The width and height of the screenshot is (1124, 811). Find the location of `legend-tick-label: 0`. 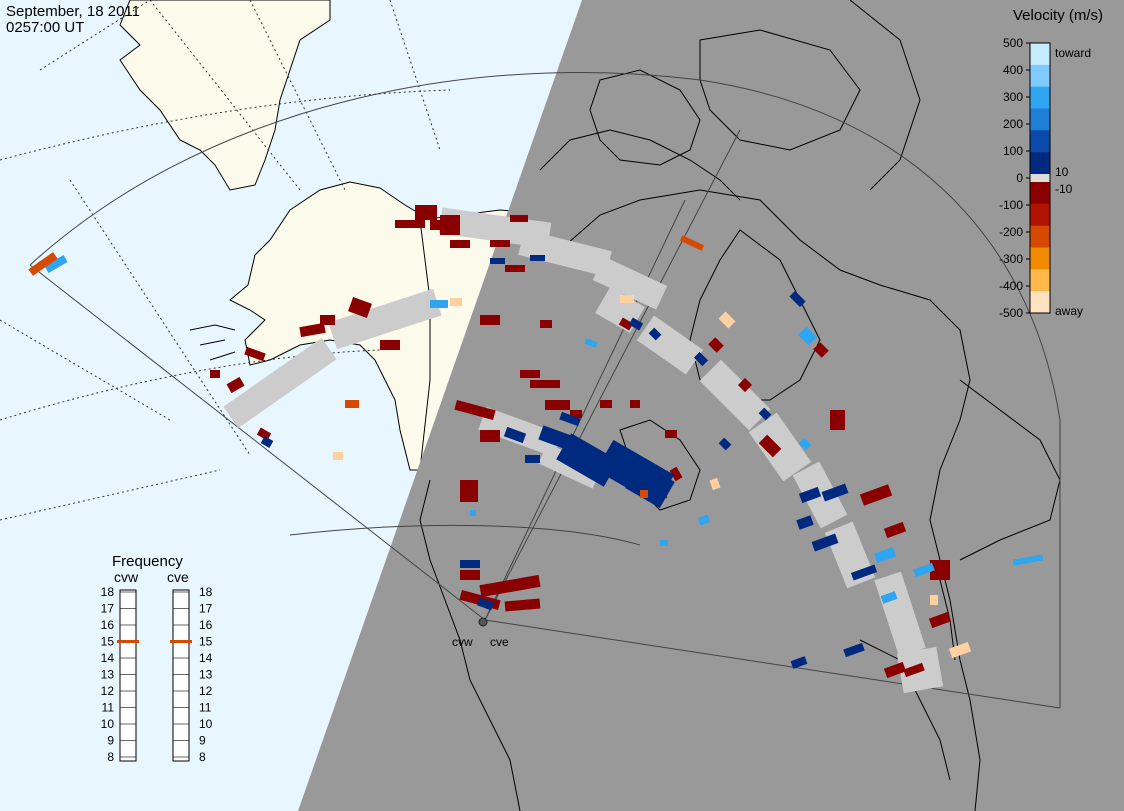

legend-tick-label: 0 is located at coordinates (1019, 178).